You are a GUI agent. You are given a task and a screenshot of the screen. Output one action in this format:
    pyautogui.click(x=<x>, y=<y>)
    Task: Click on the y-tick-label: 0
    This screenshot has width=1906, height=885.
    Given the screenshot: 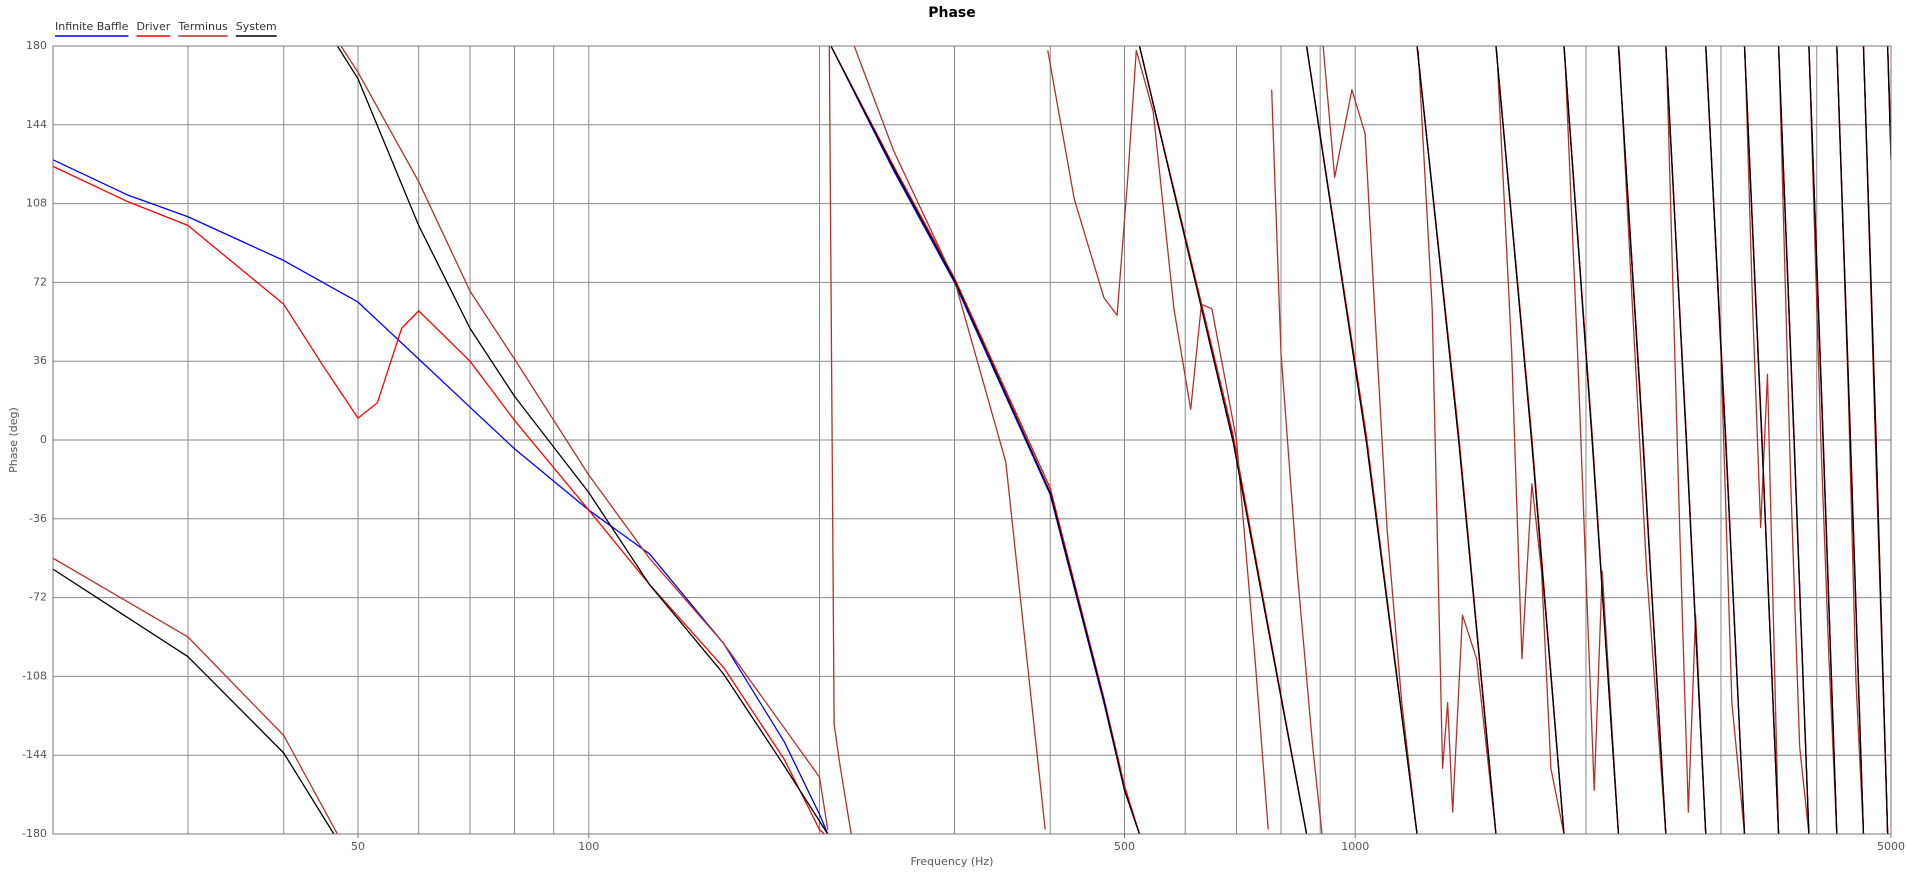 What is the action you would take?
    pyautogui.click(x=43, y=439)
    